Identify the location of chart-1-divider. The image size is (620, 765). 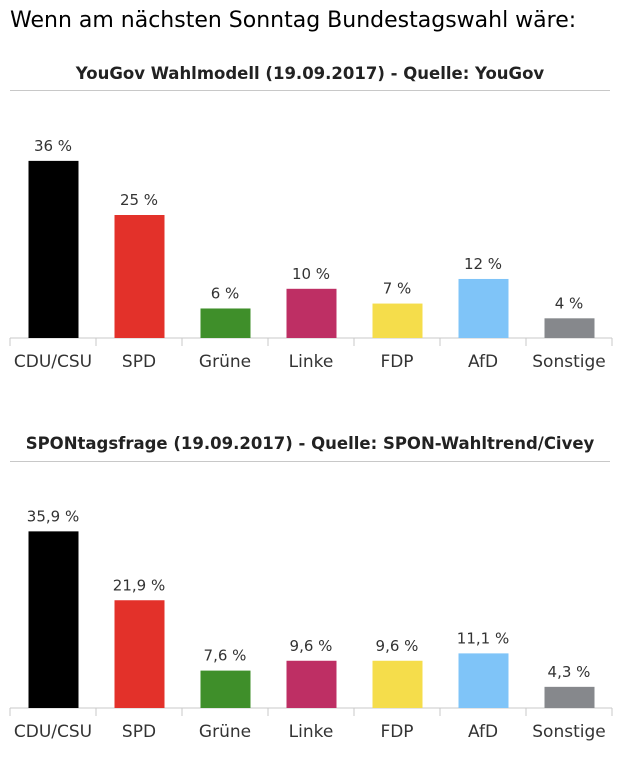
(310, 90).